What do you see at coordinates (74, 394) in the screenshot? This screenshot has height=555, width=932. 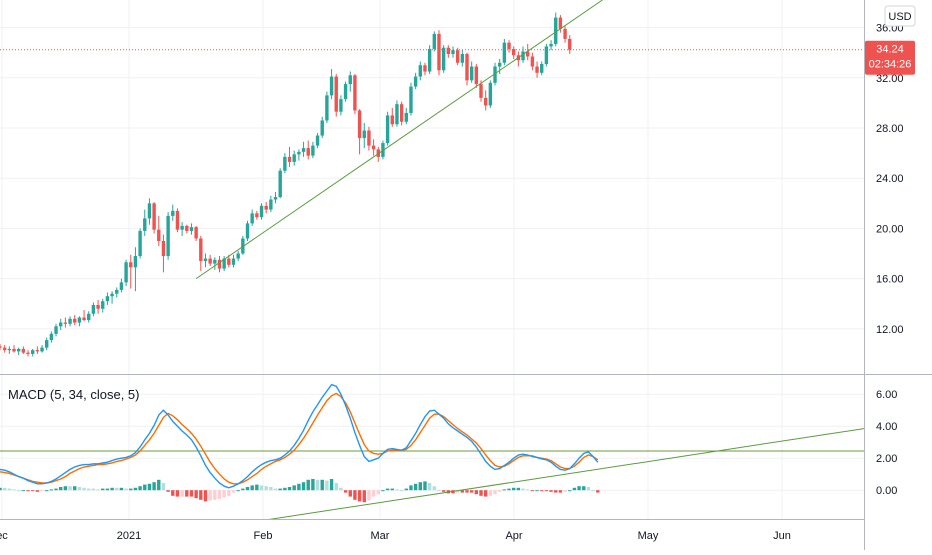 I see `macd-indicator-title: MACD (5, 34, close, 5)` at bounding box center [74, 394].